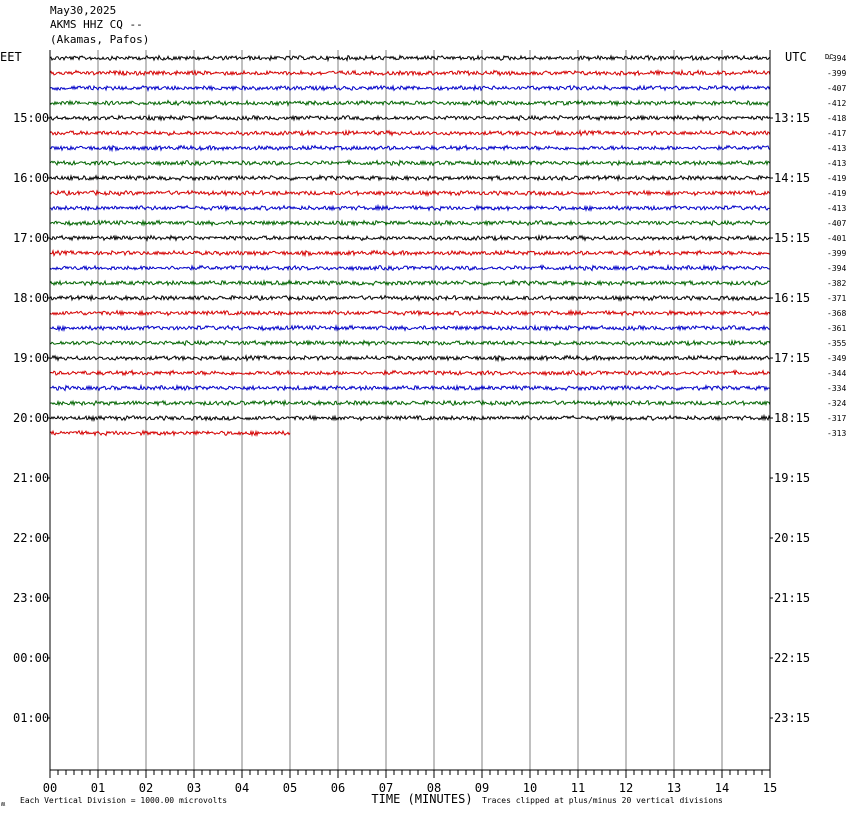 This screenshot has height=814, width=850. What do you see at coordinates (836, 103) in the screenshot?
I see `dc-offset-label: -412` at bounding box center [836, 103].